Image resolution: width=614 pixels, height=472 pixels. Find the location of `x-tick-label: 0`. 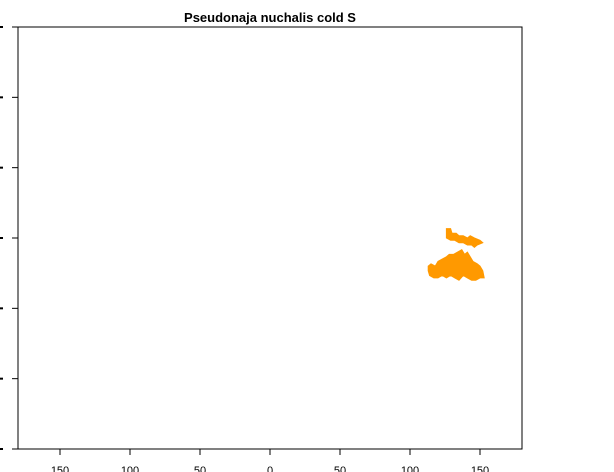

x-tick-label: 0 is located at coordinates (270, 468).